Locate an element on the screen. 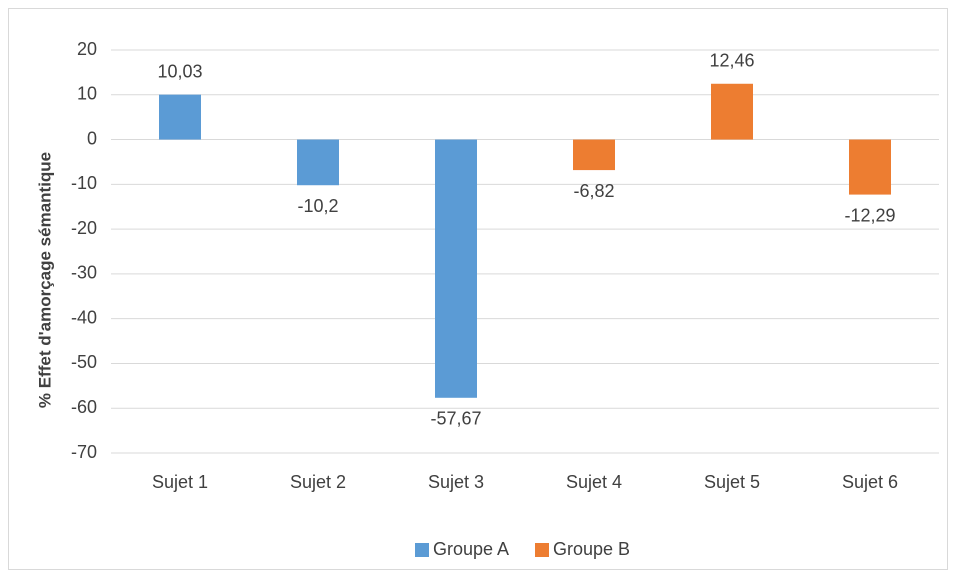 The image size is (956, 578). data-label: 12,46 is located at coordinates (731, 61).